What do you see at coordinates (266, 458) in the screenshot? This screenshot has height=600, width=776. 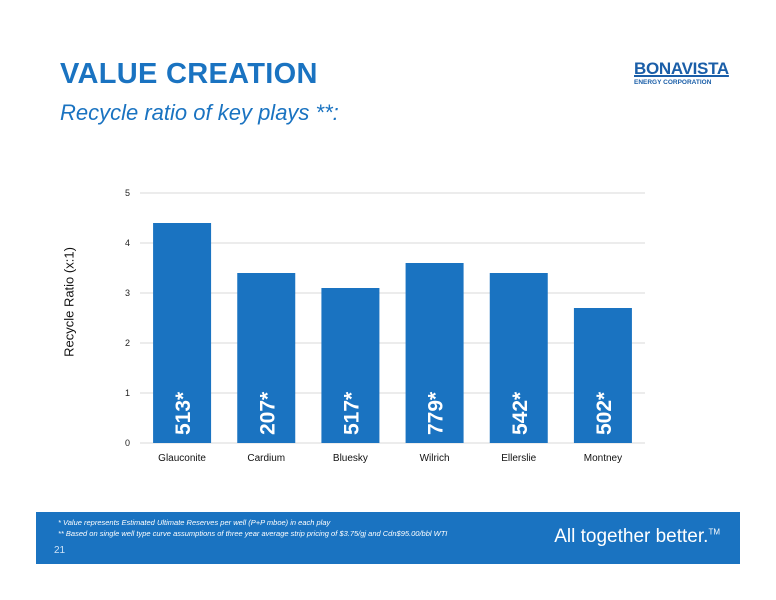 I see `x-tick-label: Cardium` at bounding box center [266, 458].